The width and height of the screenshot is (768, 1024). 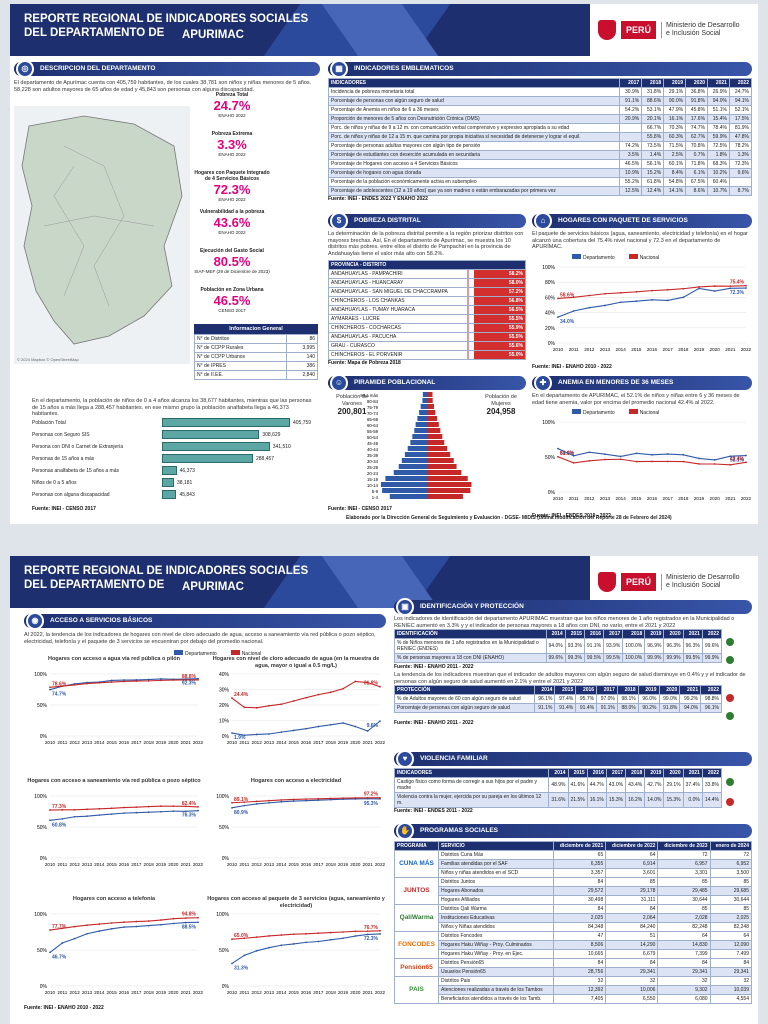 What do you see at coordinates (632, 891) in the screenshot?
I see `table-cell: 29,178` at bounding box center [632, 891].